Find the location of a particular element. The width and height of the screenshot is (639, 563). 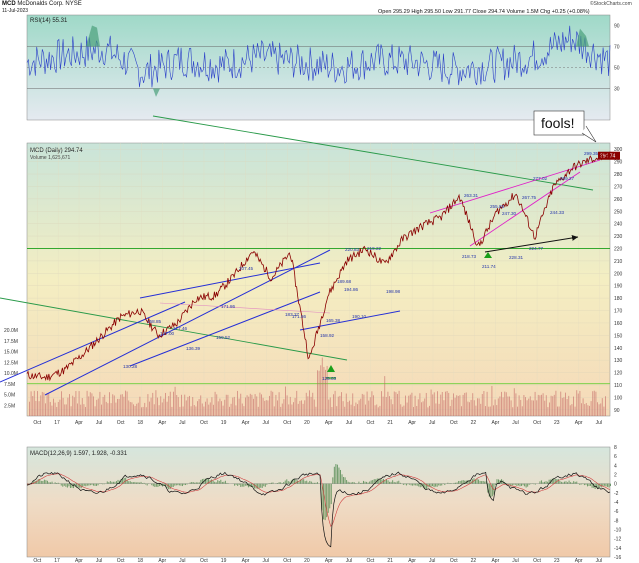

price-annotation: 183.27 is located at coordinates (292, 314).